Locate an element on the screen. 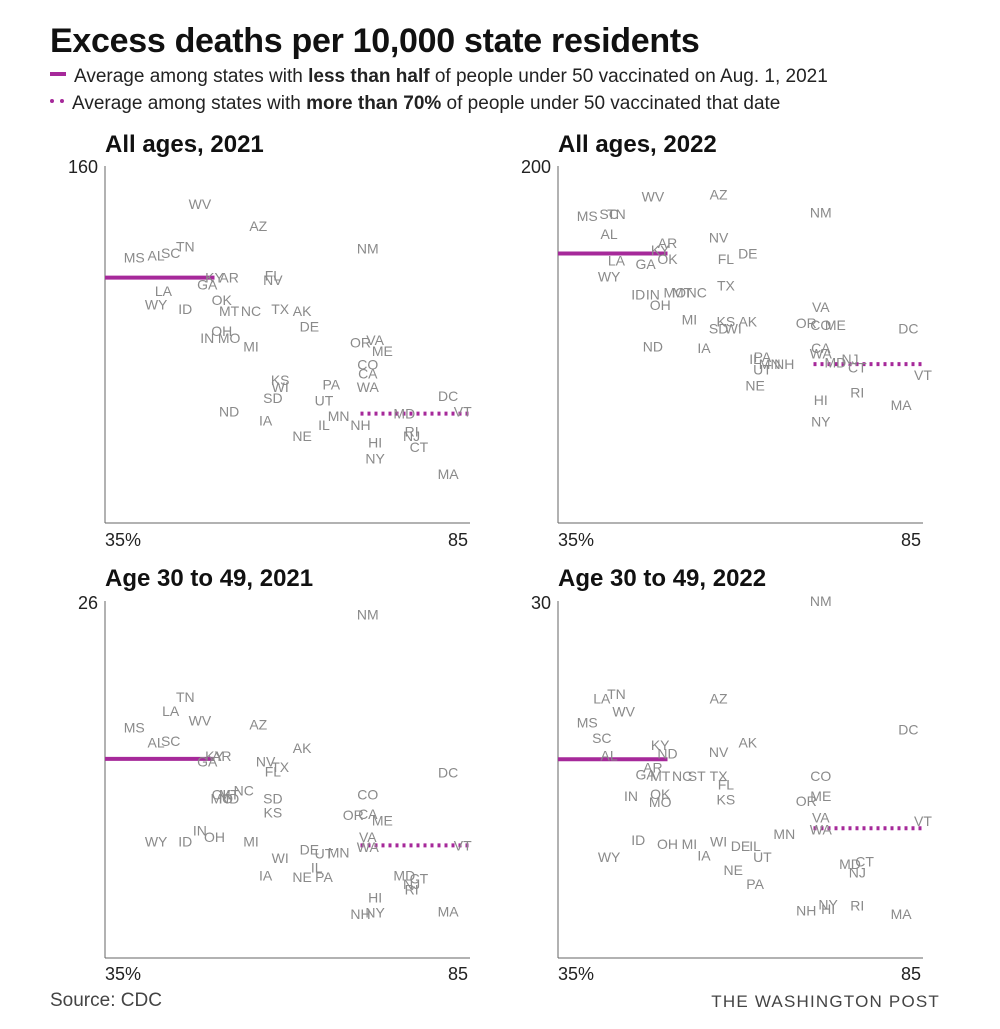  state-point-vt: VT is located at coordinates (923, 821).